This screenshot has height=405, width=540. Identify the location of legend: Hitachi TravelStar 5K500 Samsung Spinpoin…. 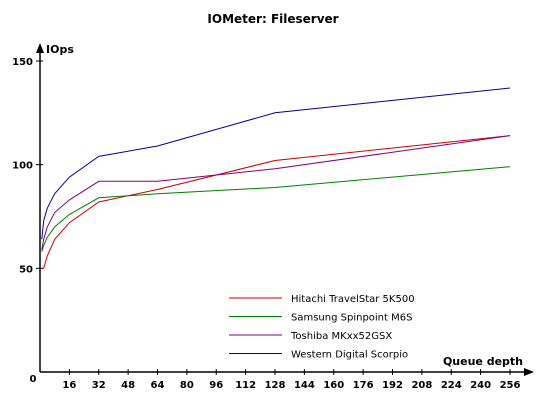
(322, 327).